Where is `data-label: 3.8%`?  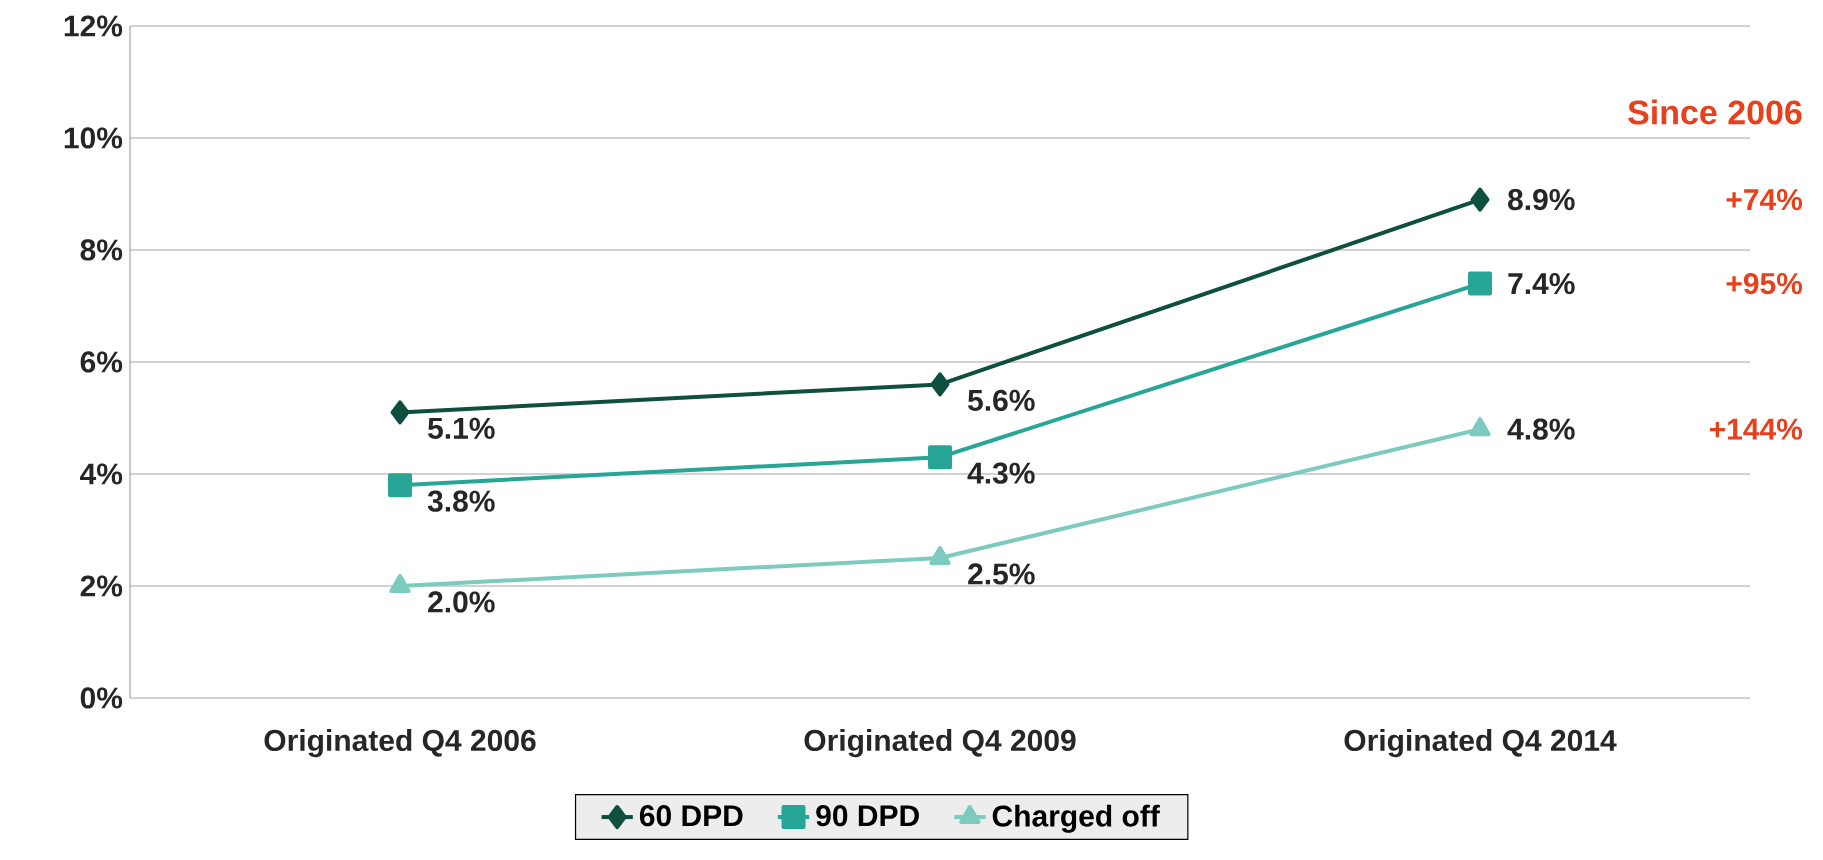
data-label: 3.8% is located at coordinates (461, 501).